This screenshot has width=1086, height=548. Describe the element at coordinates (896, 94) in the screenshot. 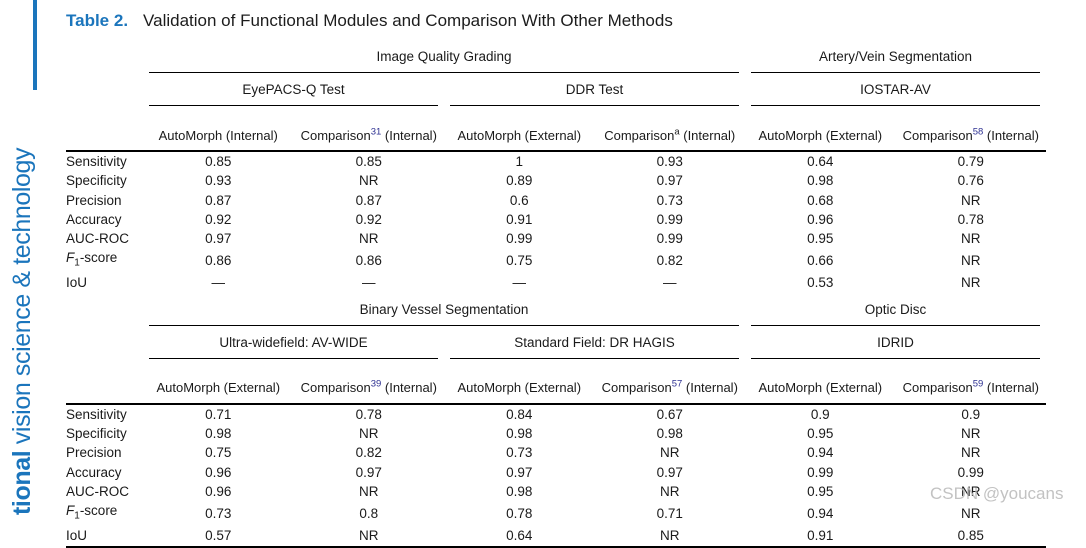

I see `dataset-header: IOSTAR-AV` at that location.